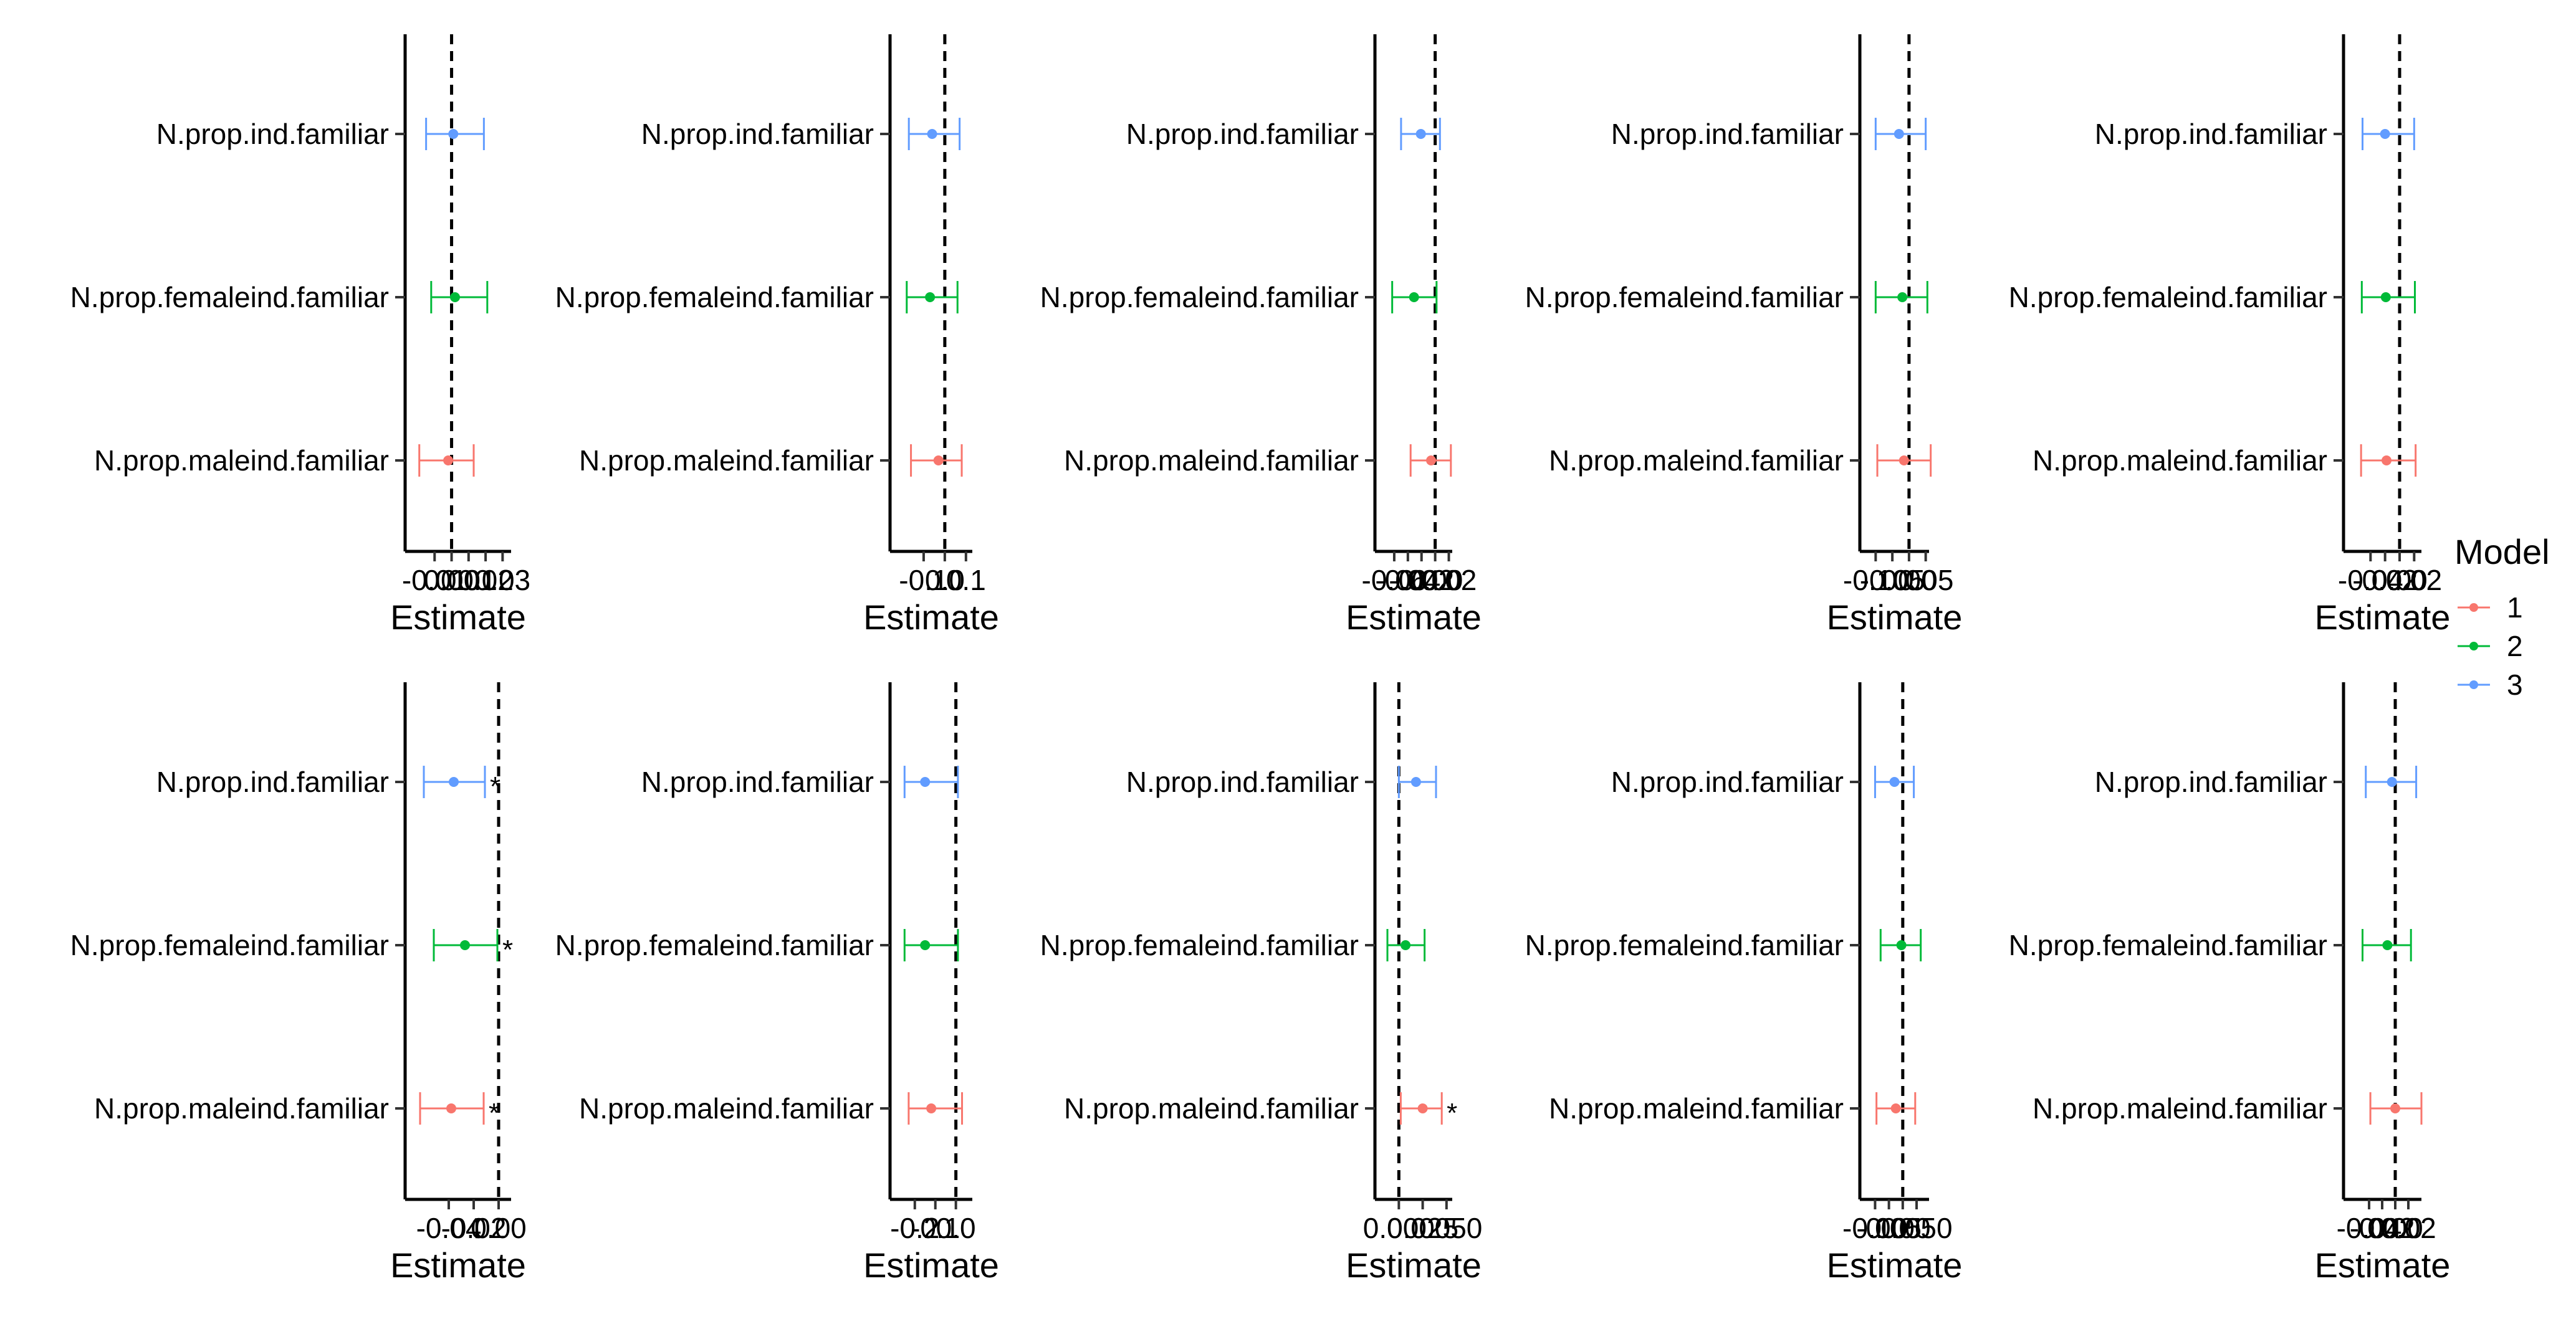 Image resolution: width=2576 pixels, height=1324 pixels. What do you see at coordinates (1449, 580) in the screenshot?
I see `x-tick-label: 0.02` at bounding box center [1449, 580].